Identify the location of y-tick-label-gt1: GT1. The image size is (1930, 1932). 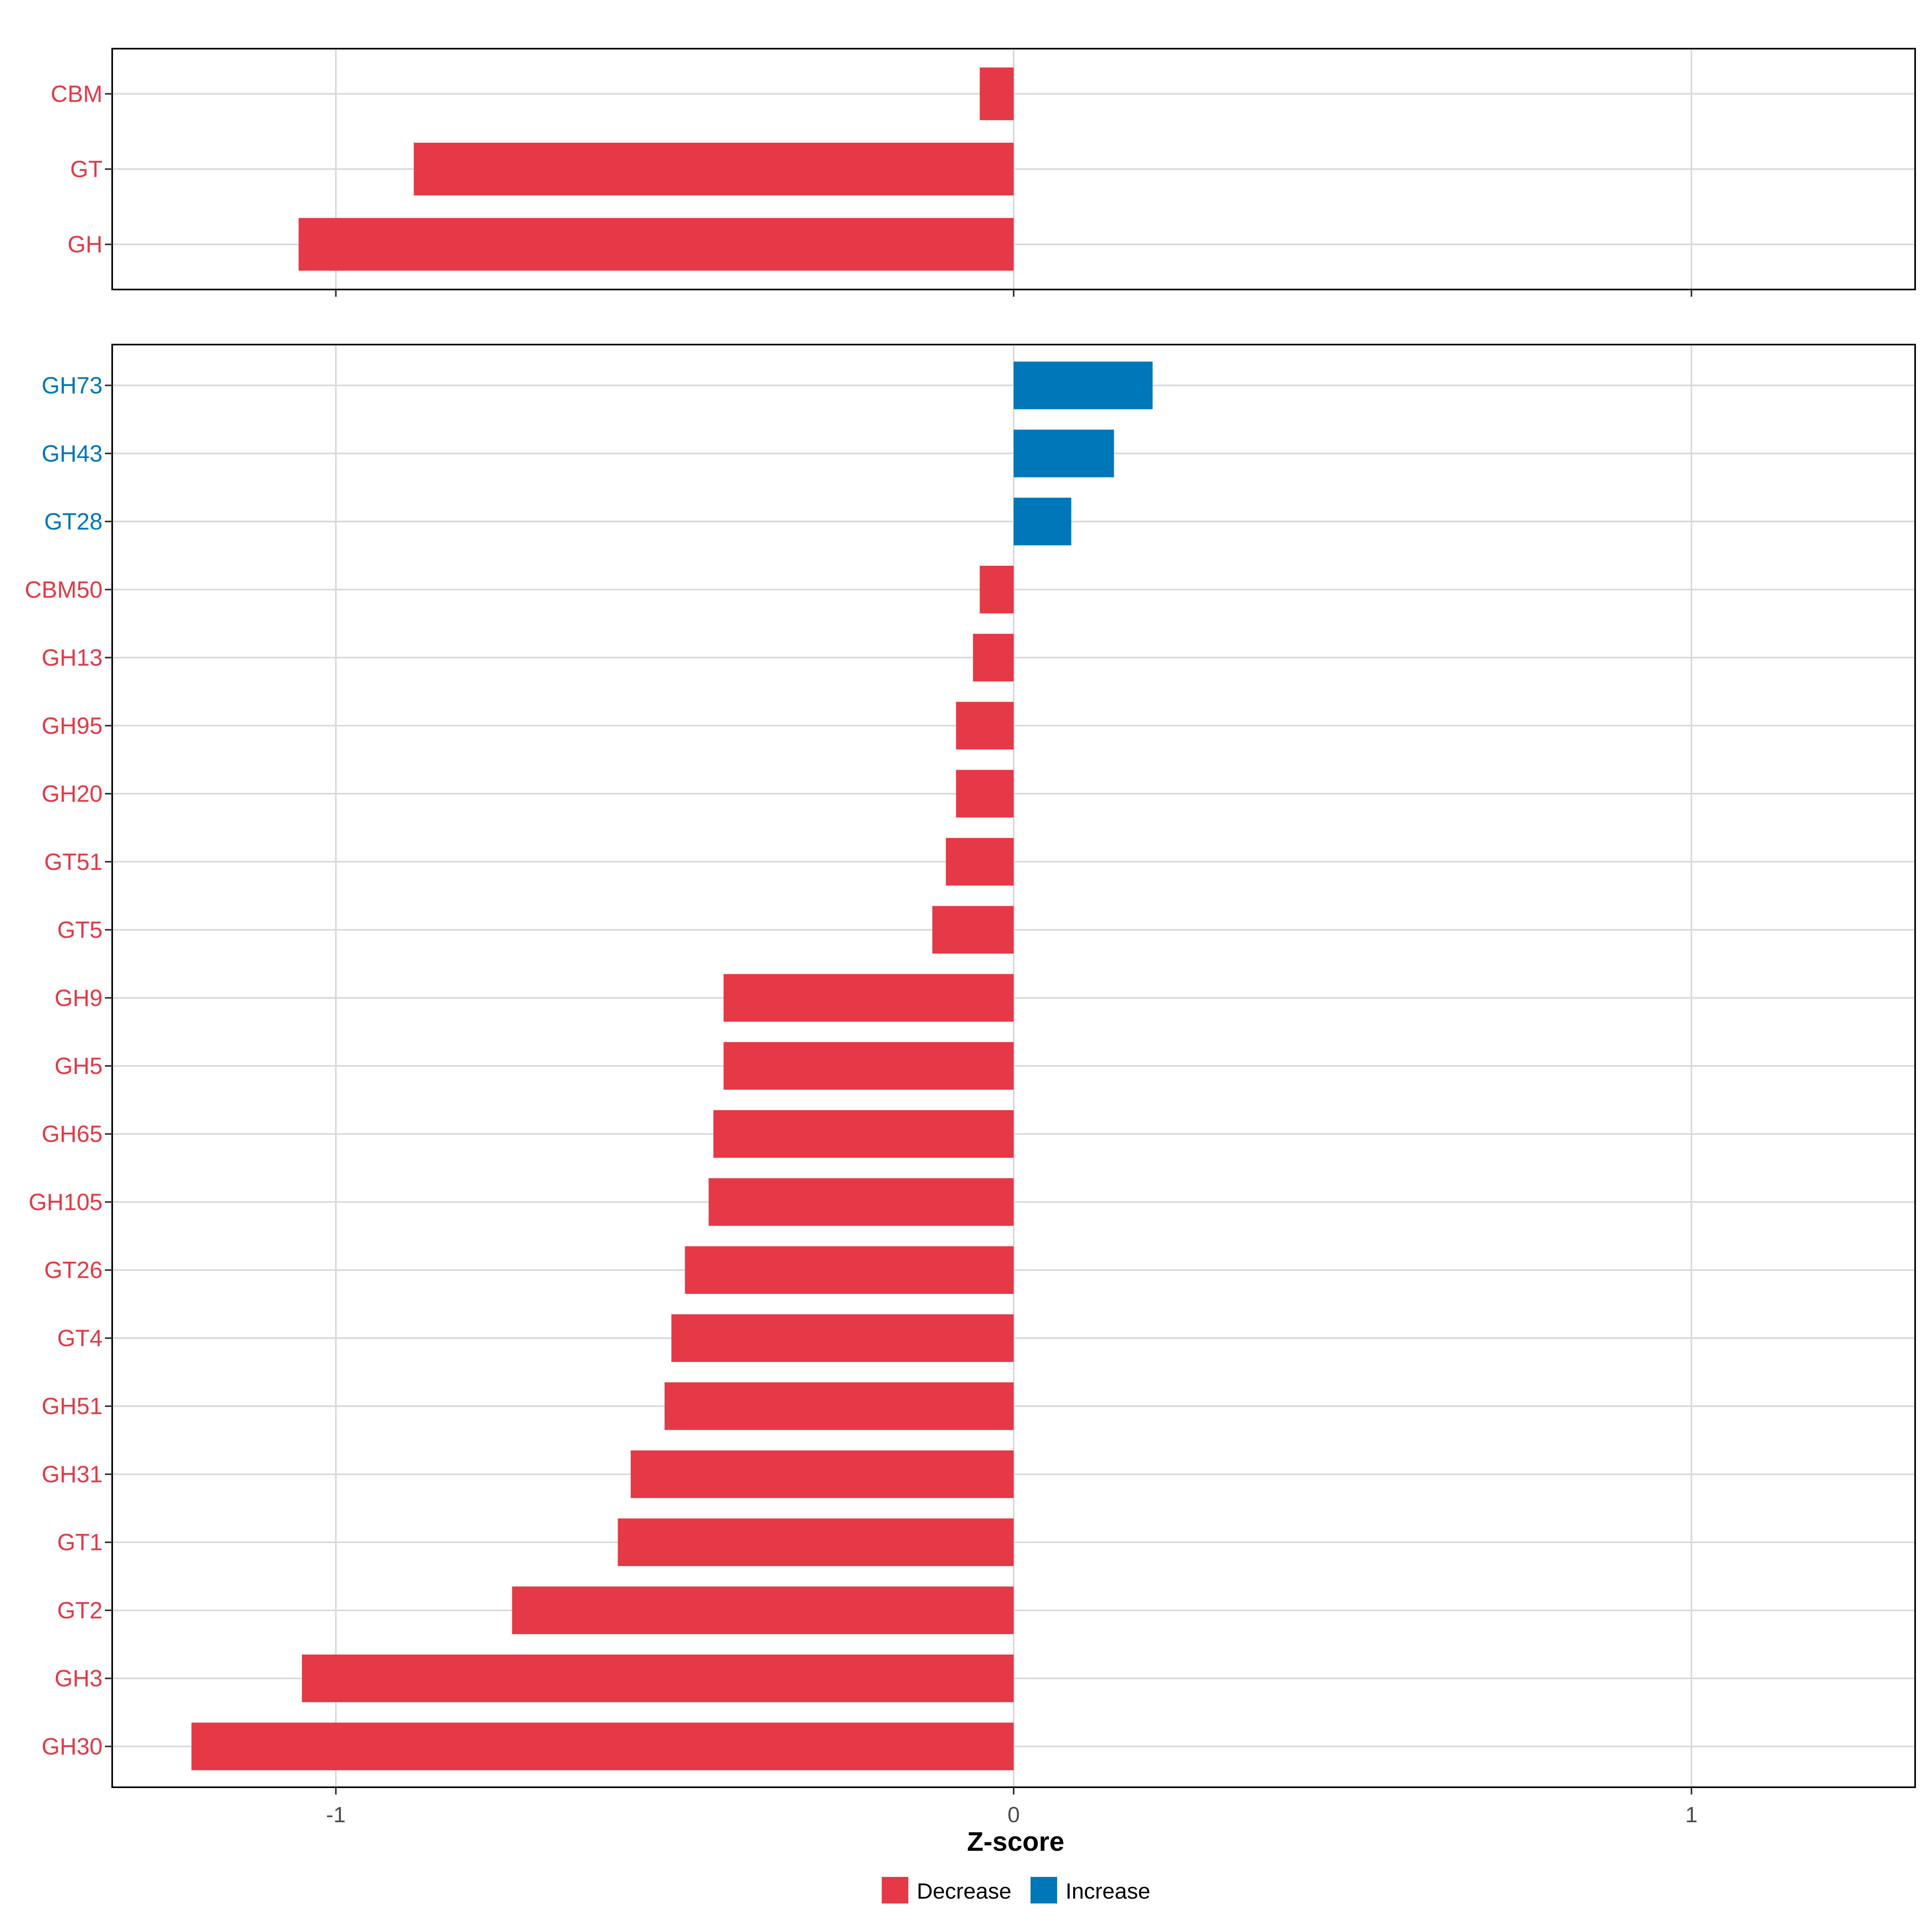
(80, 1543).